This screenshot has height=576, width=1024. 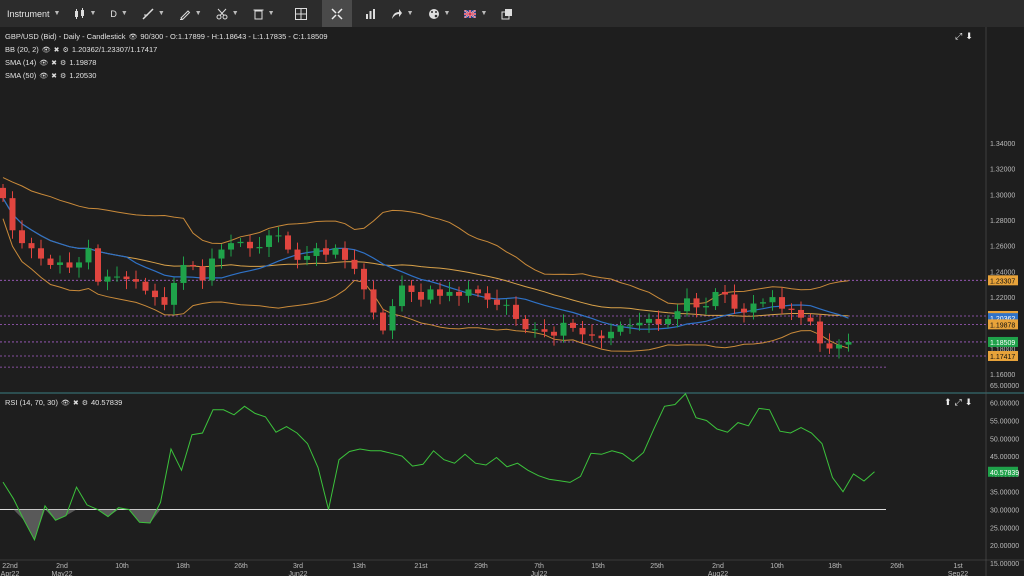 What do you see at coordinates (1004, 457) in the screenshot?
I see `rsi-tick-label: 45.00000` at bounding box center [1004, 457].